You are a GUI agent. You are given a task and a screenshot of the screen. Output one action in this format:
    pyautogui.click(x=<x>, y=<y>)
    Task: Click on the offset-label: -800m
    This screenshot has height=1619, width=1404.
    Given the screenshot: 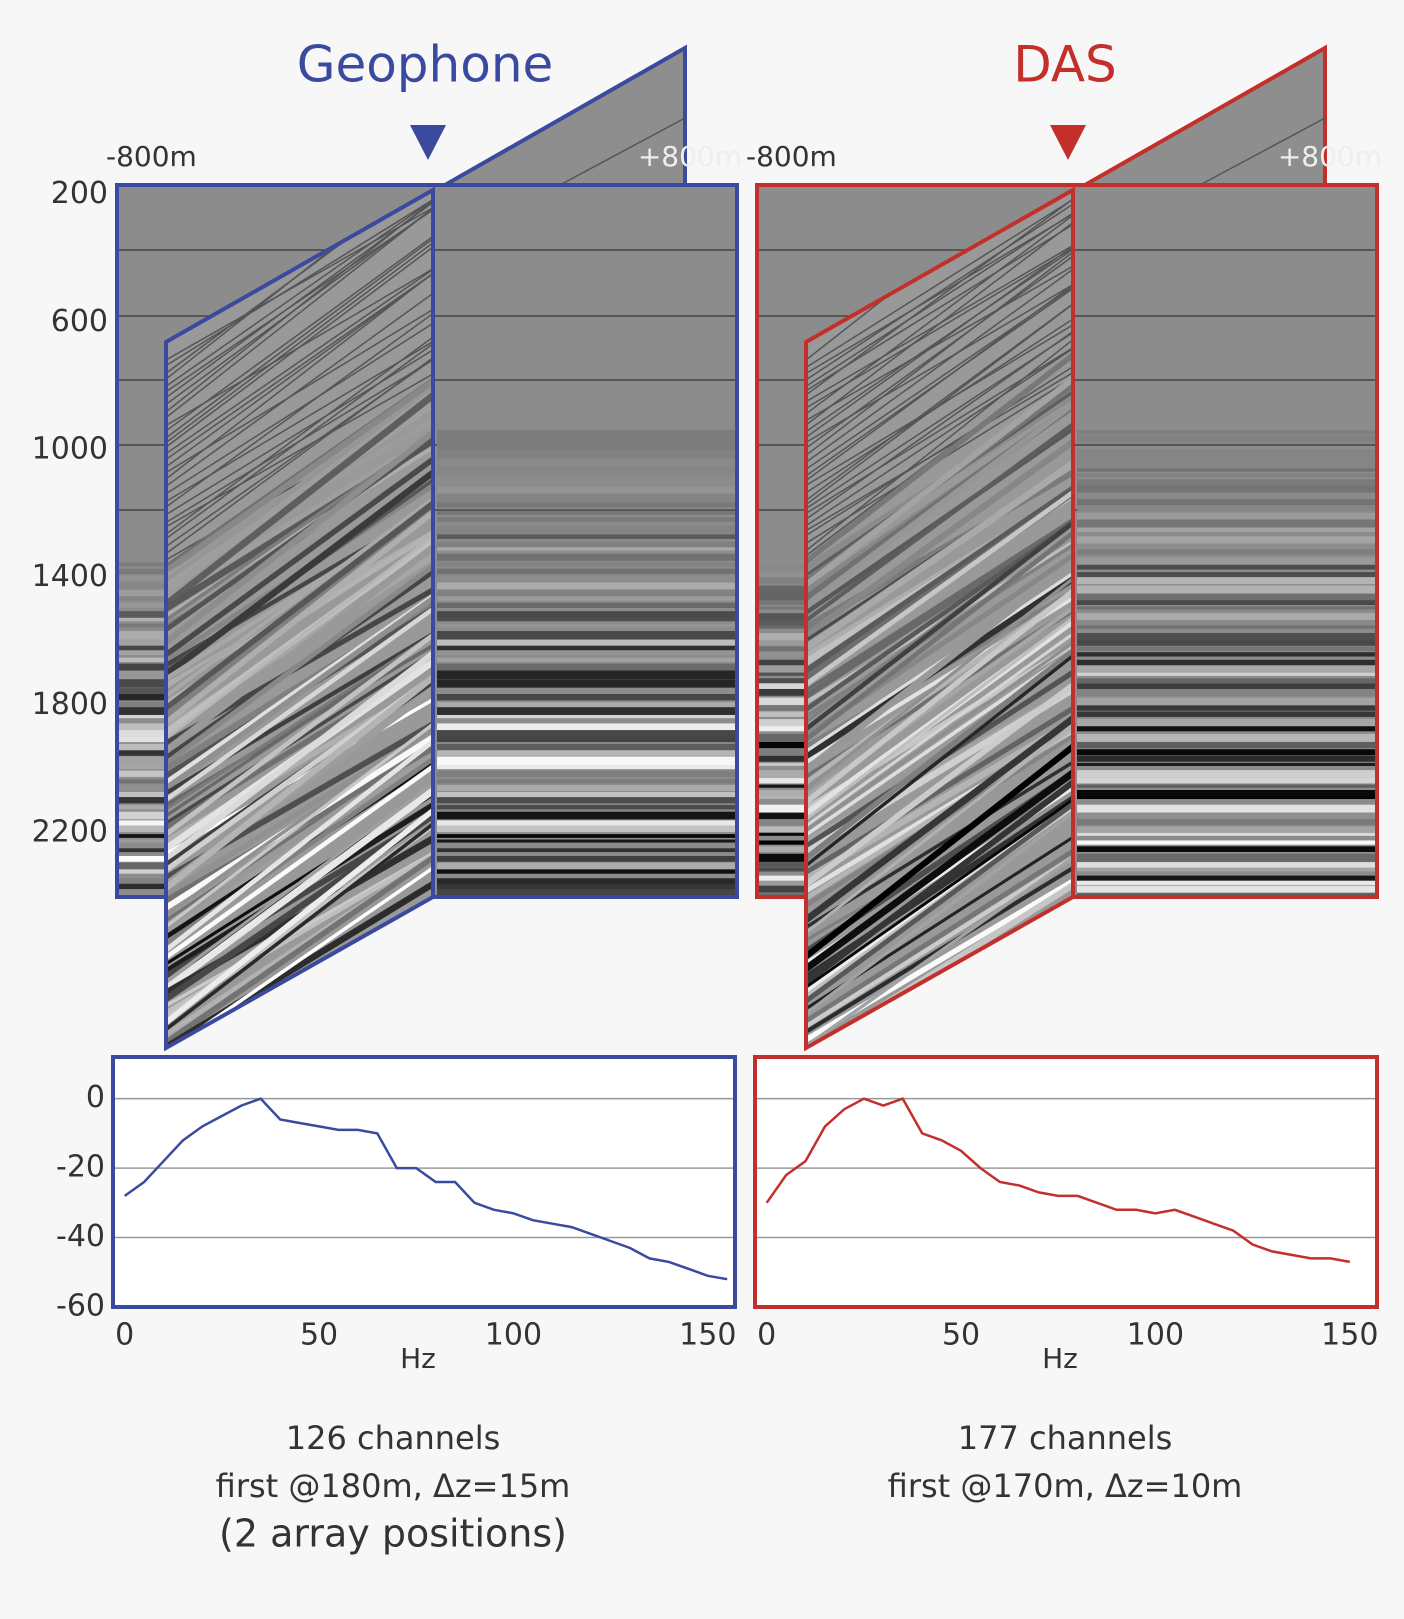 What is the action you would take?
    pyautogui.click(x=791, y=156)
    